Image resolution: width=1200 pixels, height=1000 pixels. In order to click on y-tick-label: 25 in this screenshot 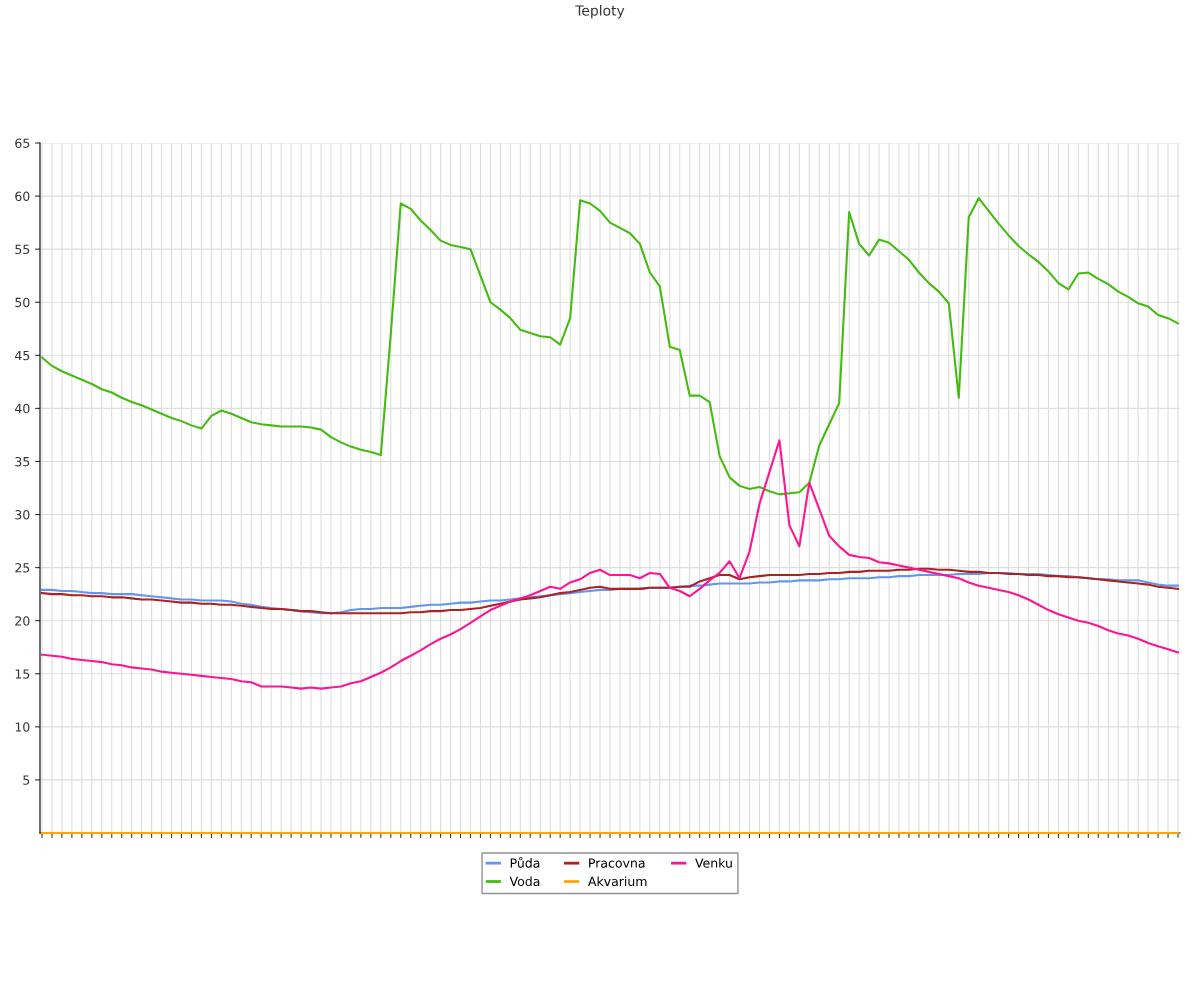, I will do `click(22, 568)`.